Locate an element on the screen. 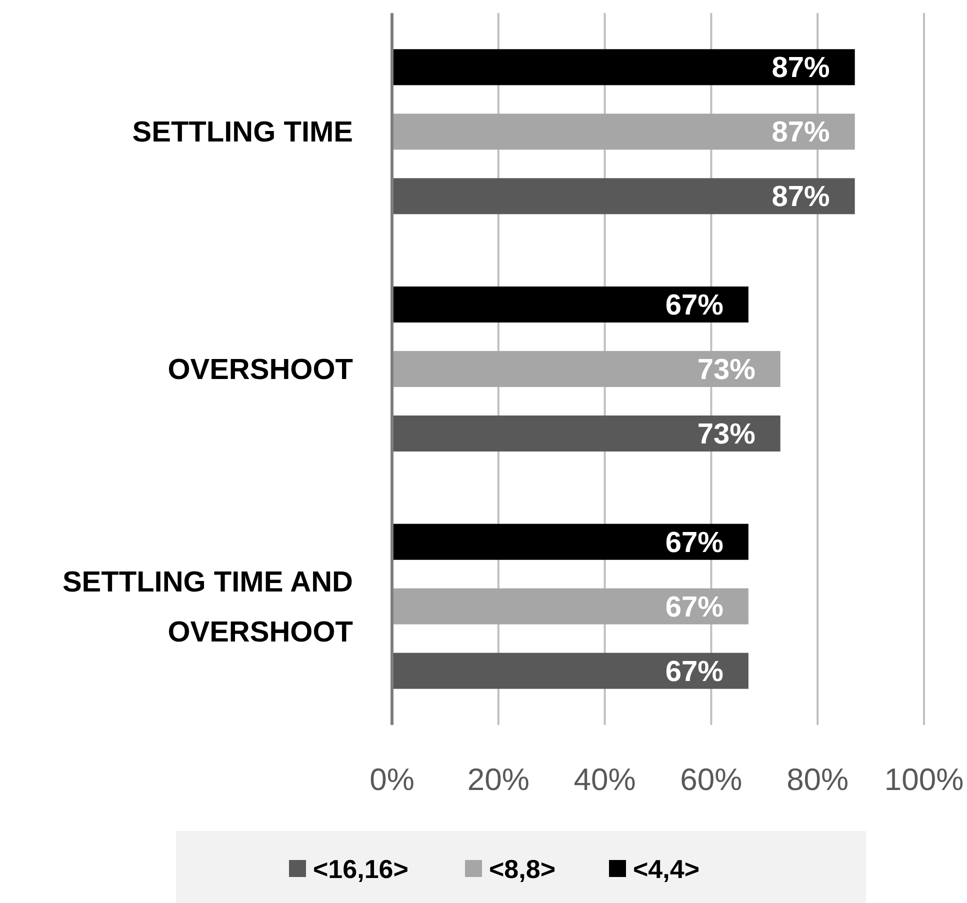 The image size is (967, 903). x-tick-label: 100% is located at coordinates (924, 779).